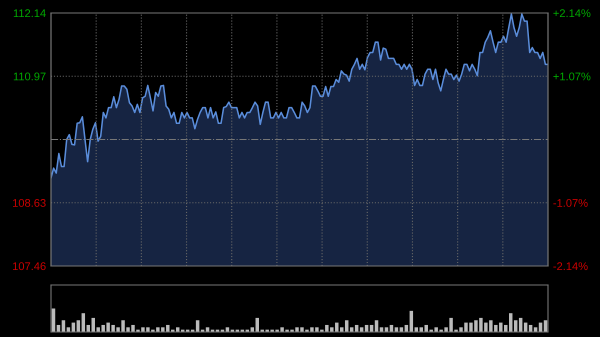 The height and width of the screenshot is (337, 600). What do you see at coordinates (29, 266) in the screenshot?
I see `y-tick-label: 107.46` at bounding box center [29, 266].